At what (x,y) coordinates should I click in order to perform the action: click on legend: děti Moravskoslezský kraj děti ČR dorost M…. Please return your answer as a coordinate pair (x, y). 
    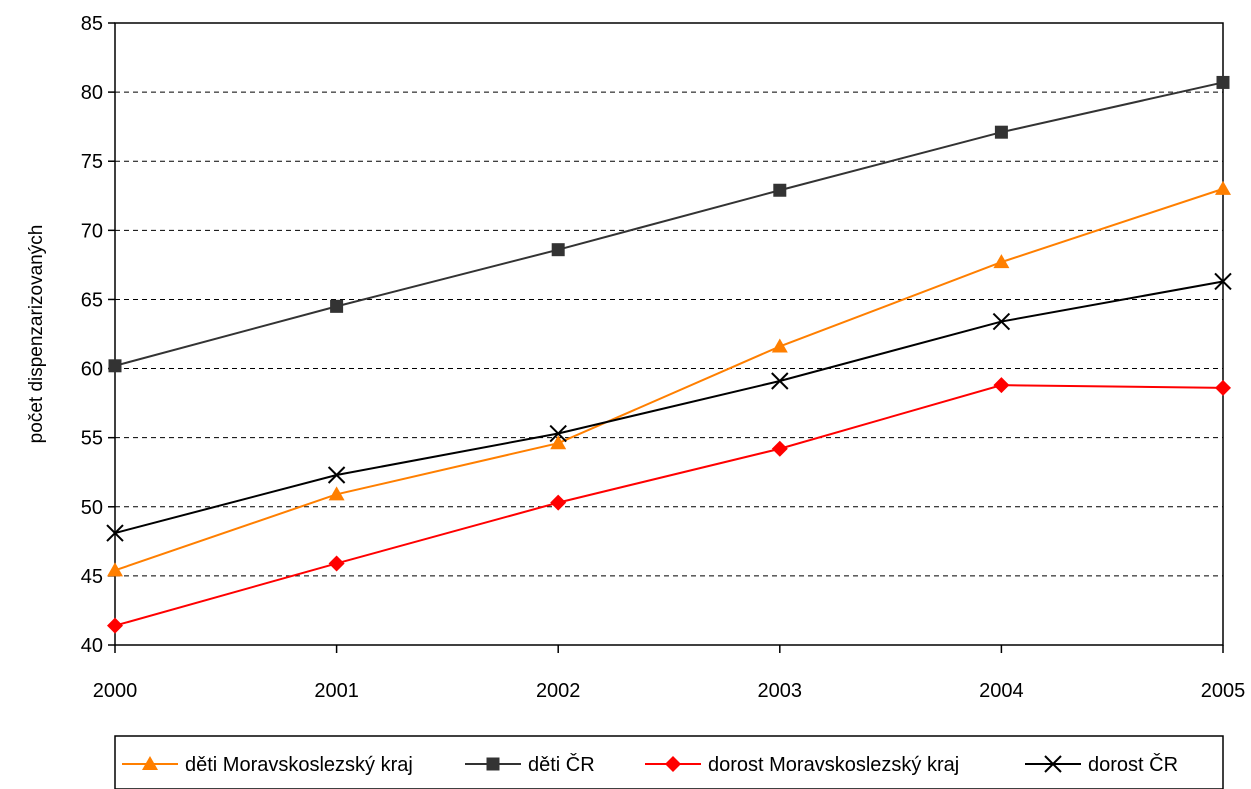
    Looking at the image, I should click on (669, 762).